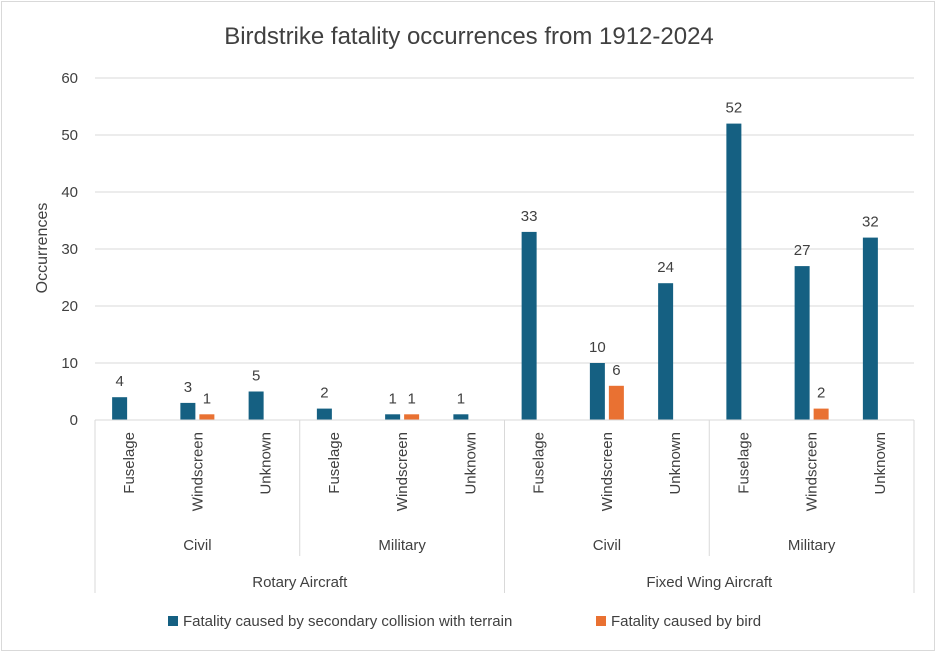 Image resolution: width=938 pixels, height=654 pixels. I want to click on y-tick-label: 60, so click(69, 78).